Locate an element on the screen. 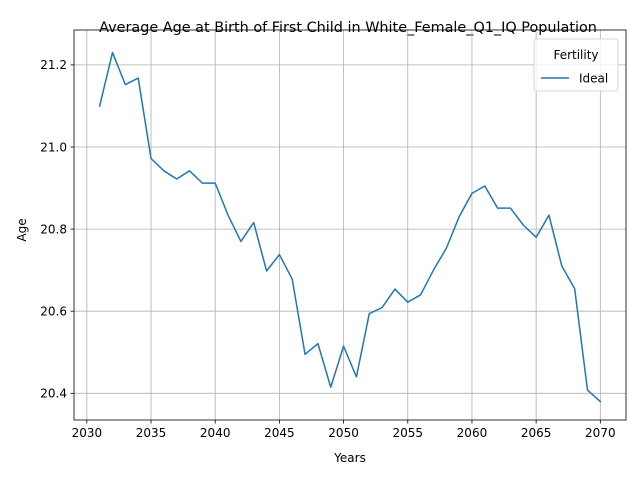 Image resolution: width=640 pixels, height=480 pixels. x-tick-label: 2070 is located at coordinates (600, 433).